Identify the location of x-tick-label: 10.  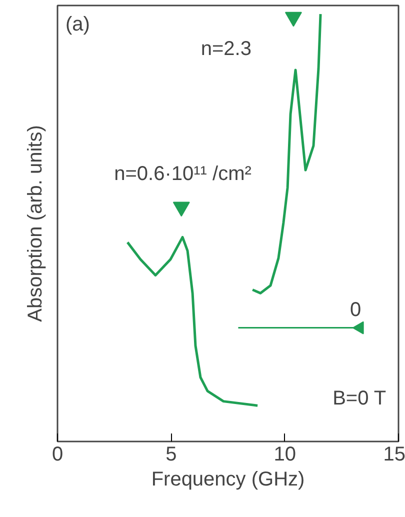
(285, 455).